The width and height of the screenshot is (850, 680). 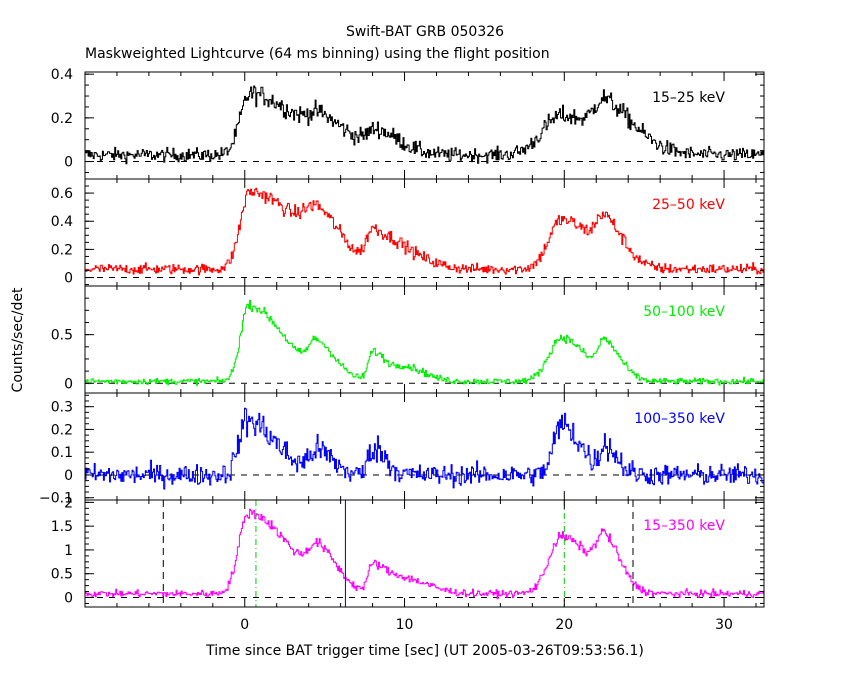 I want to click on y-tick-label: 2, so click(x=68, y=503).